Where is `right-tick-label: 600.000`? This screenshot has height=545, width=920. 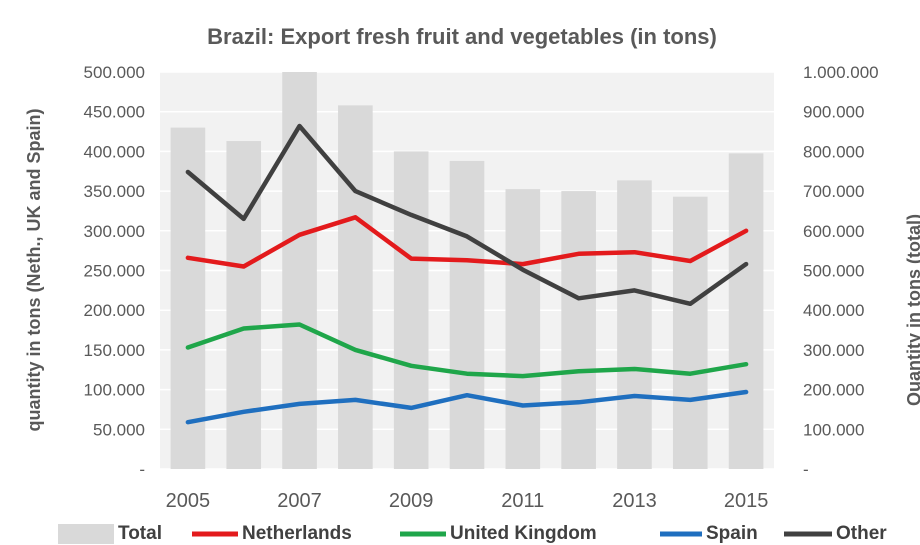
right-tick-label: 600.000 is located at coordinates (833, 231).